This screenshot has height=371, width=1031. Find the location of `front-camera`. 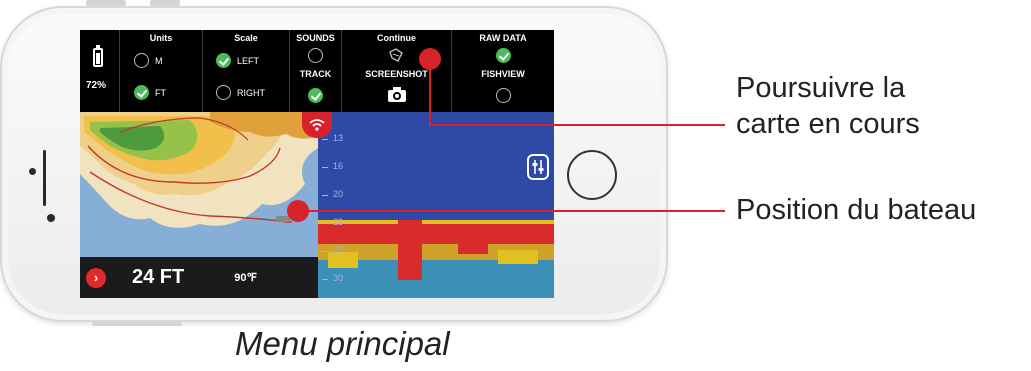

front-camera is located at coordinates (32, 171).